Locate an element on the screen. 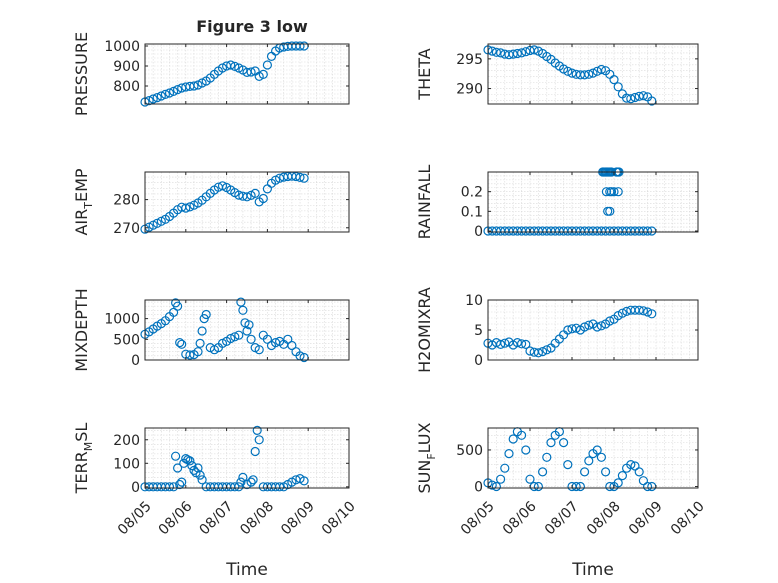  y-tick-label: 100 is located at coordinates (126, 464).